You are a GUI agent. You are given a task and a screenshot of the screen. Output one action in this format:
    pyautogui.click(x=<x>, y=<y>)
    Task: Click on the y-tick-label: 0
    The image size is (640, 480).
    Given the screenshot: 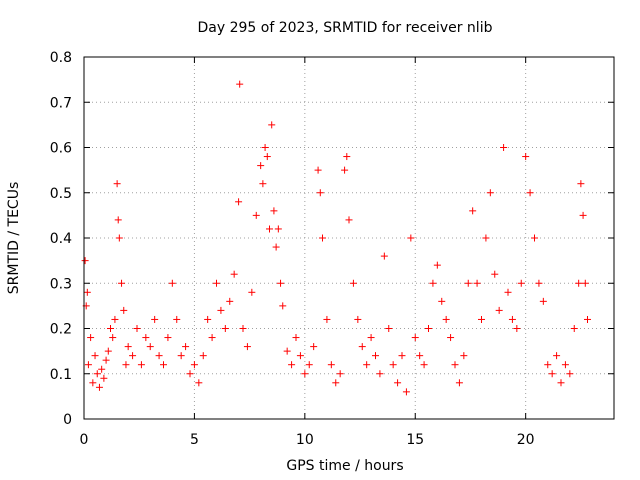 What is the action you would take?
    pyautogui.click(x=67, y=420)
    